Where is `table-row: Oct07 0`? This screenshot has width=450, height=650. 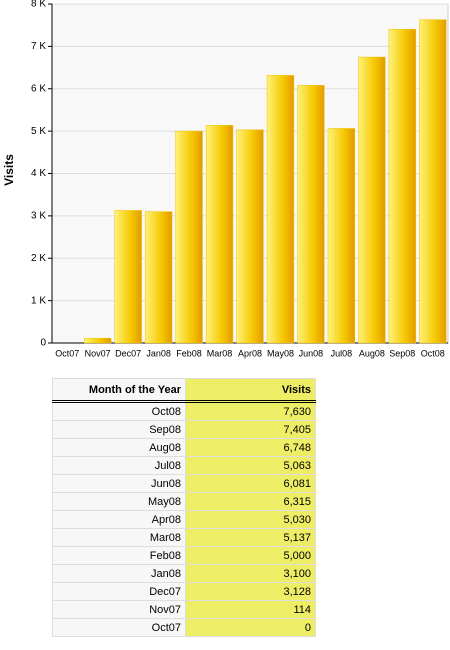
table-row: Oct07 0 is located at coordinates (184, 627).